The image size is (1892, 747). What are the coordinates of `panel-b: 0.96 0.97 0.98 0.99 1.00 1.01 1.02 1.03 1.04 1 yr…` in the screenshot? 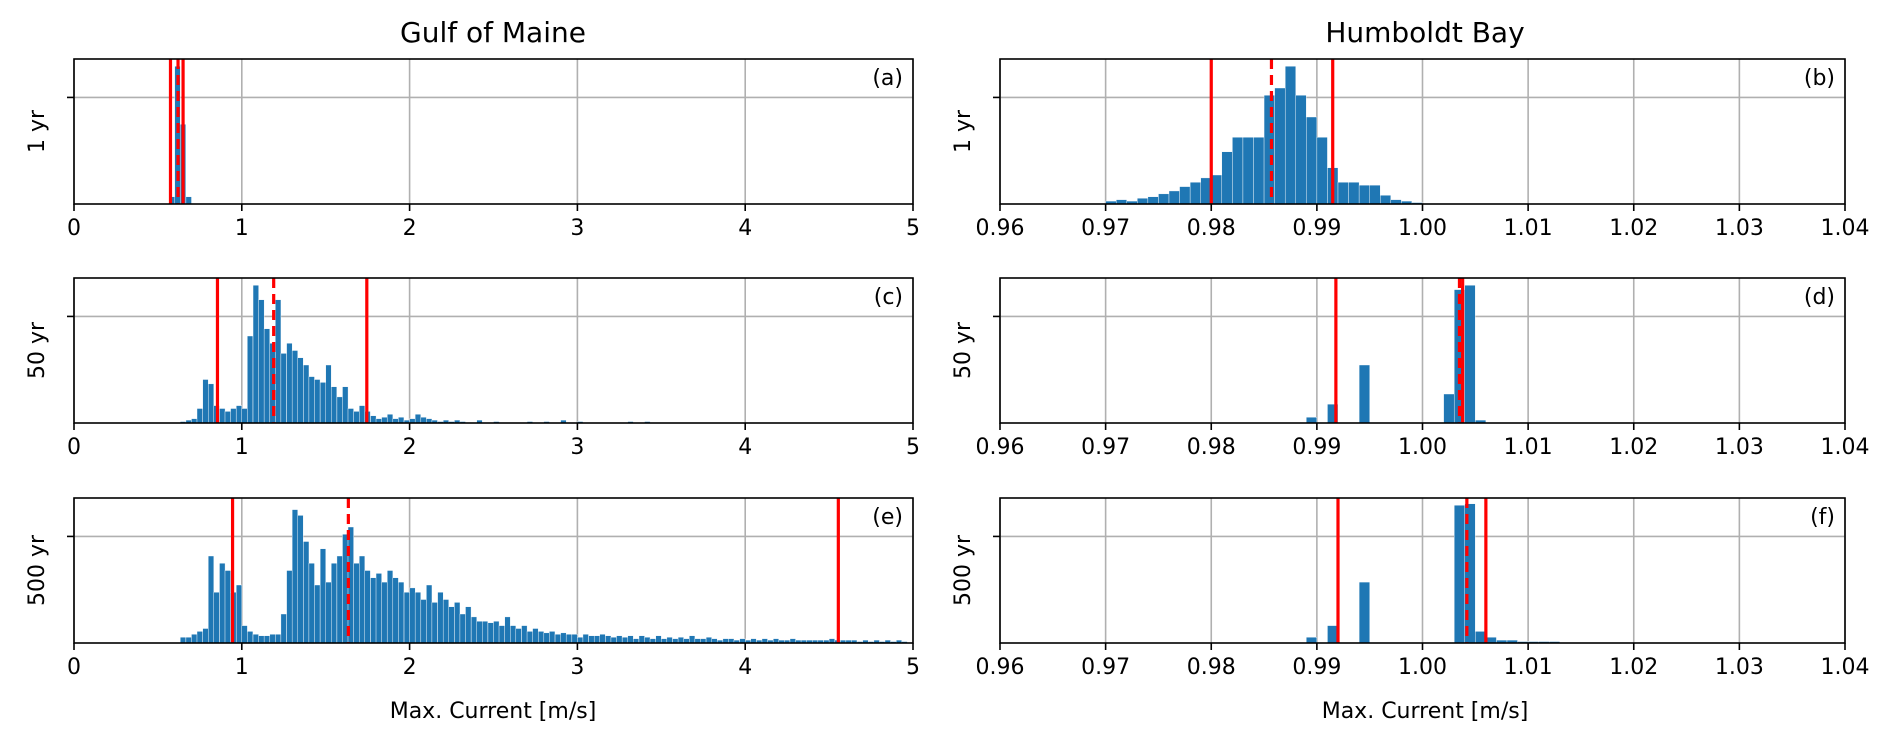 It's located at (1410, 149).